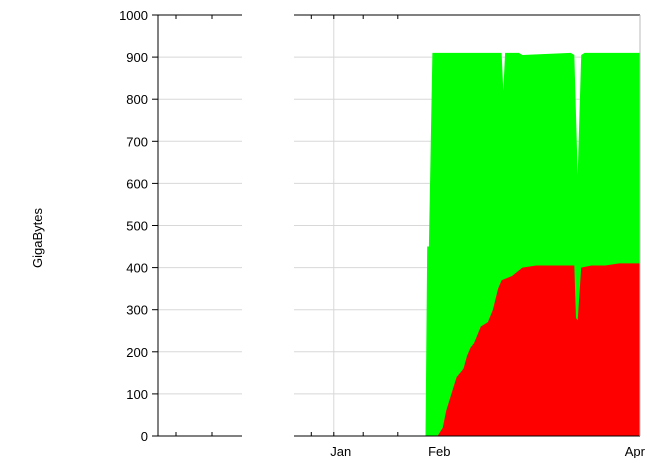 This screenshot has height=458, width=659. I want to click on y-tick-label: 1000, so click(133, 15).